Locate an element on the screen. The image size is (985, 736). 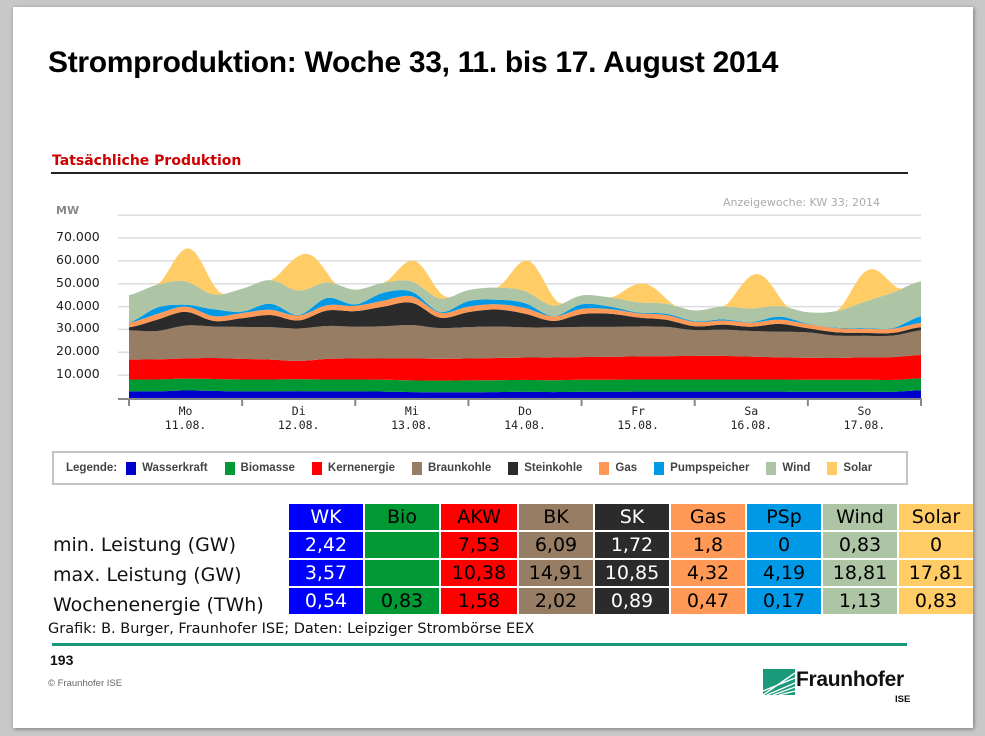
table-cell: 0,17 is located at coordinates (784, 601).